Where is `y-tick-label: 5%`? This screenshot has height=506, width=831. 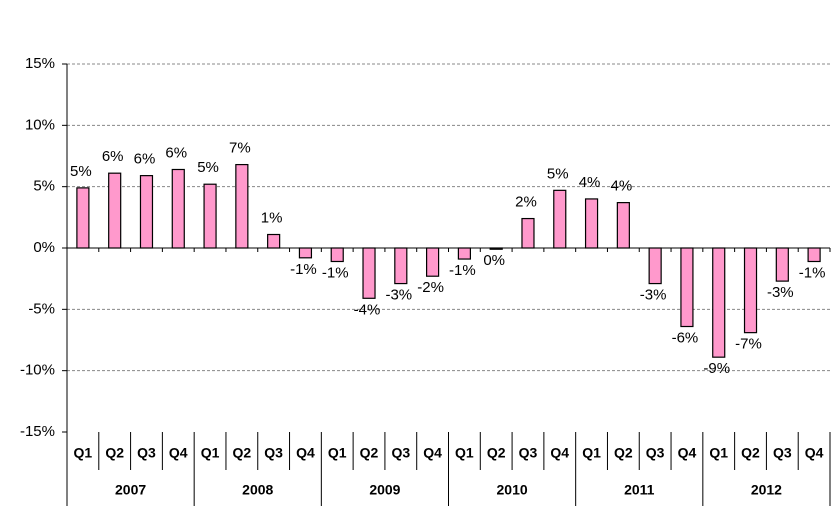
y-tick-label: 5% is located at coordinates (44, 186).